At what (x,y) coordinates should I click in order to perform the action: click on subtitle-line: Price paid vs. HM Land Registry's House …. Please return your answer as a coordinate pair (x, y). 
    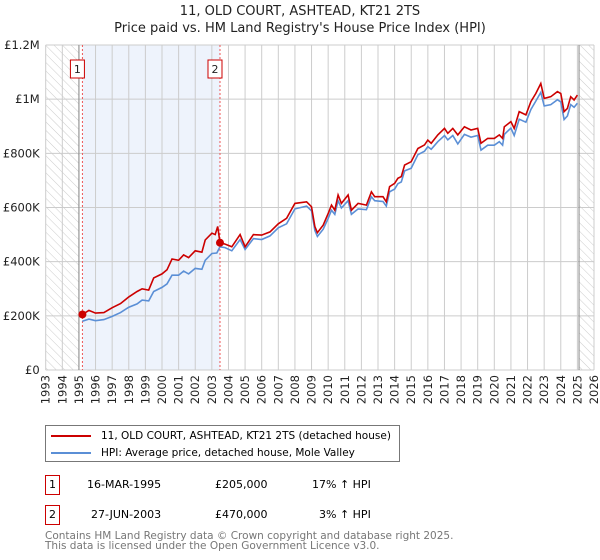
    Looking at the image, I should click on (300, 28).